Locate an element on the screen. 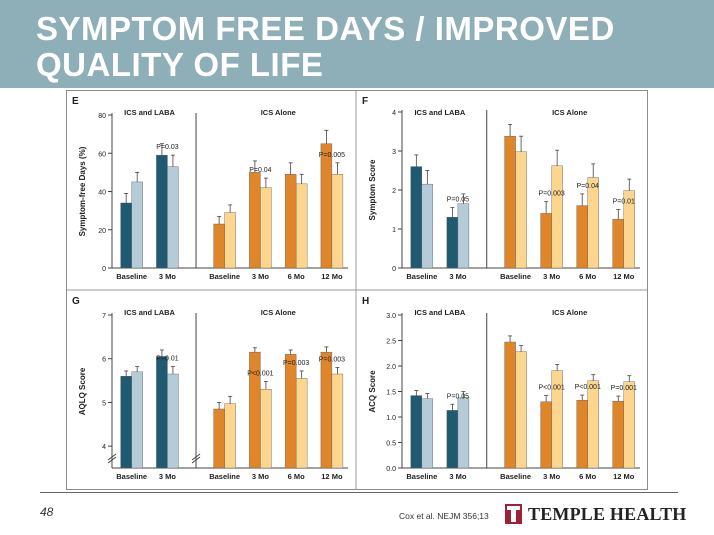 The image size is (714, 535). panel-e-group-label: ICS and LABA is located at coordinates (149, 112).